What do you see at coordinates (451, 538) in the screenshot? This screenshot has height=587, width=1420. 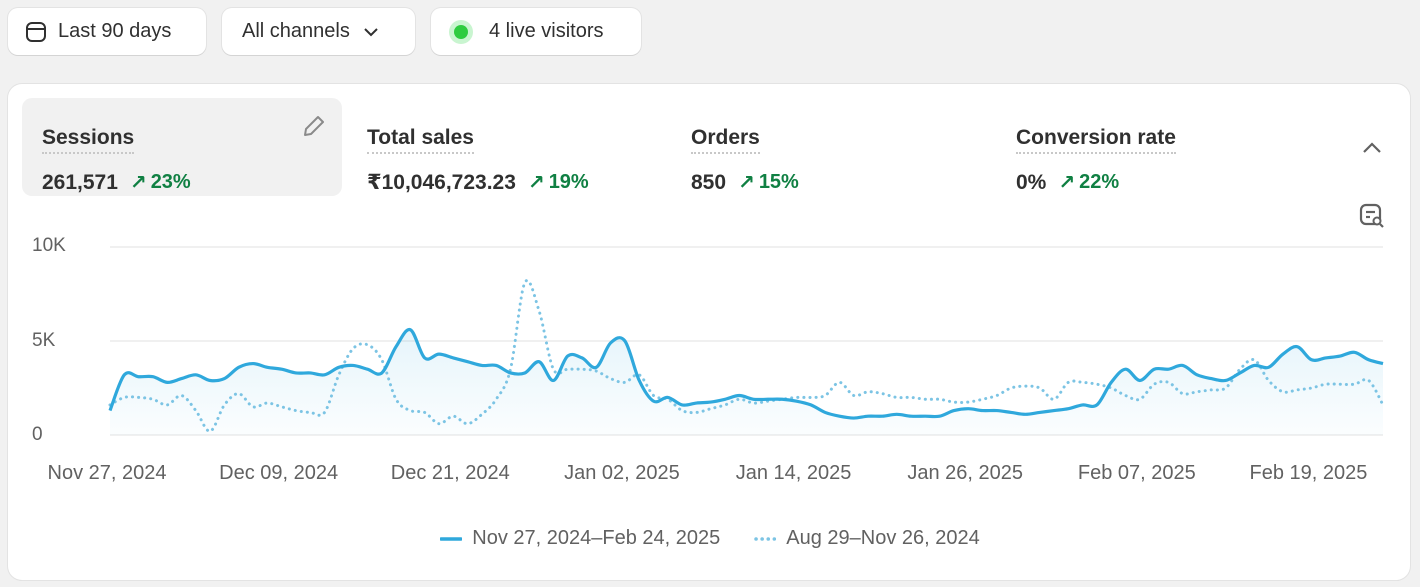 I see `solid-line-swatch-icon` at bounding box center [451, 538].